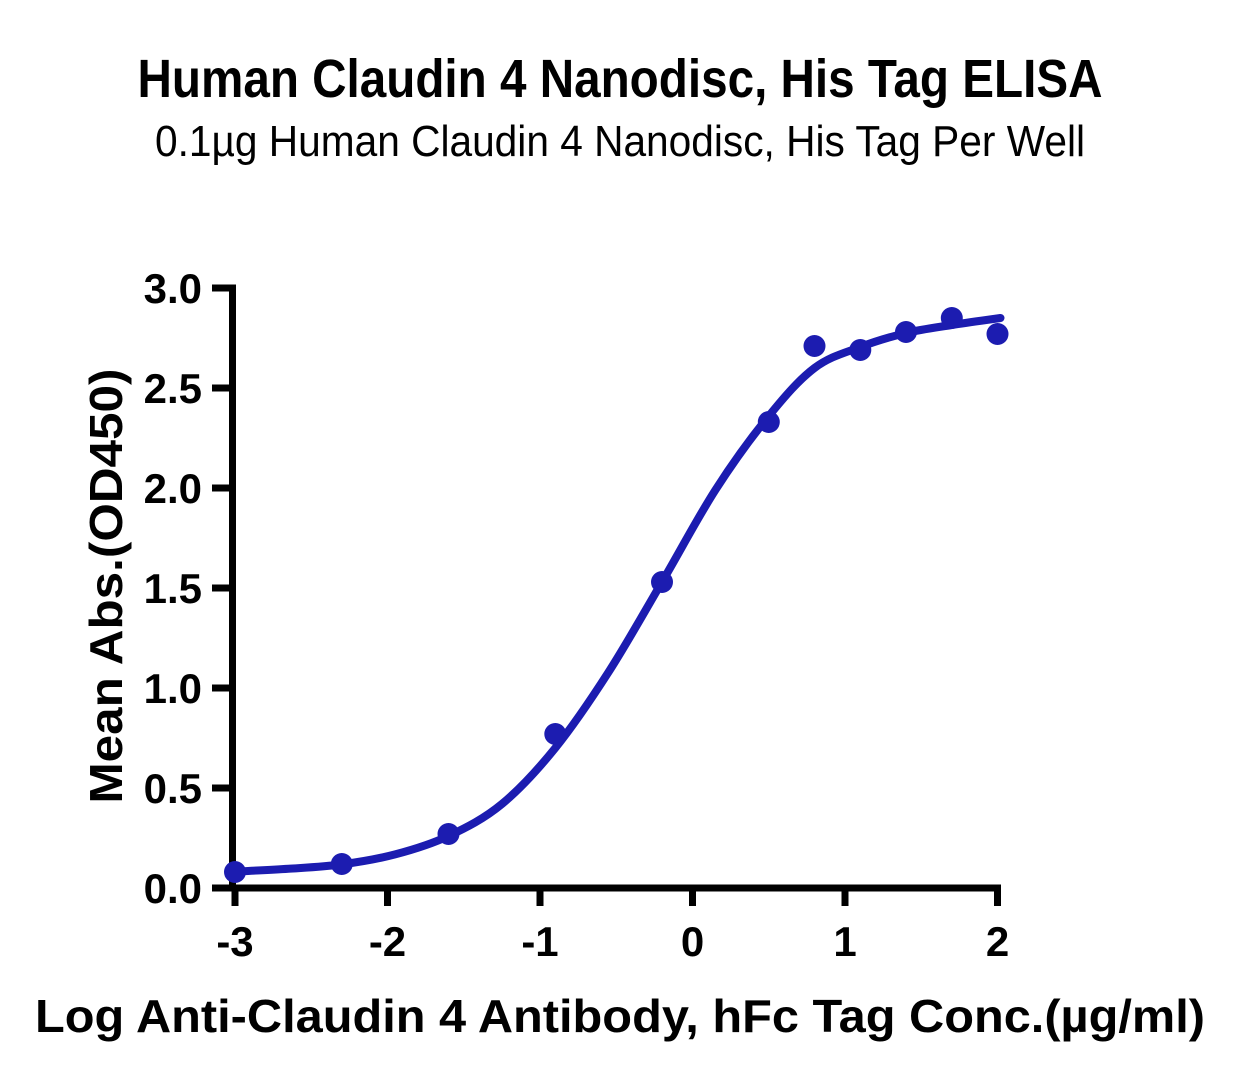 This screenshot has height=1086, width=1234. Describe the element at coordinates (173, 788) in the screenshot. I see `y-tick-label: 0.5` at that location.